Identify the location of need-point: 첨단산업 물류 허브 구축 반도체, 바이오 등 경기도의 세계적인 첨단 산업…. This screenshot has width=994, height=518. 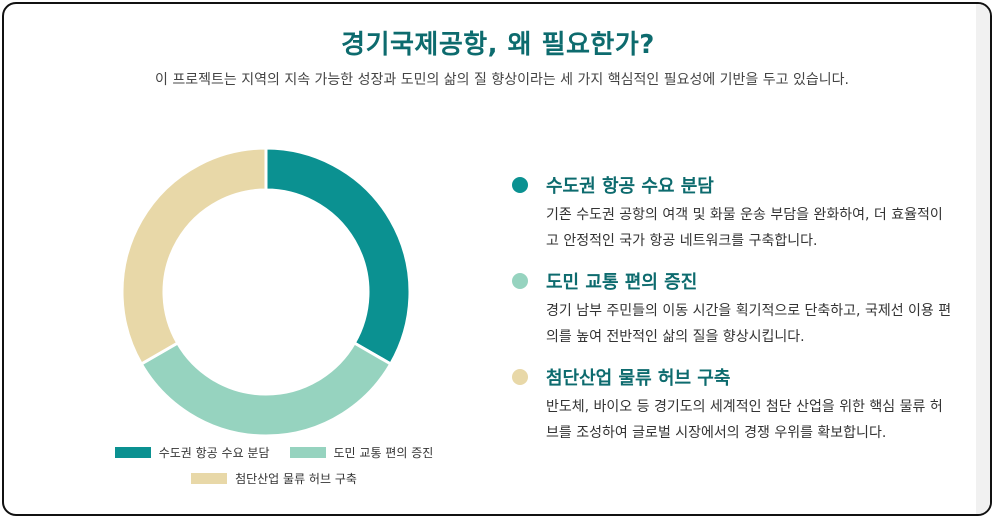
(732, 405).